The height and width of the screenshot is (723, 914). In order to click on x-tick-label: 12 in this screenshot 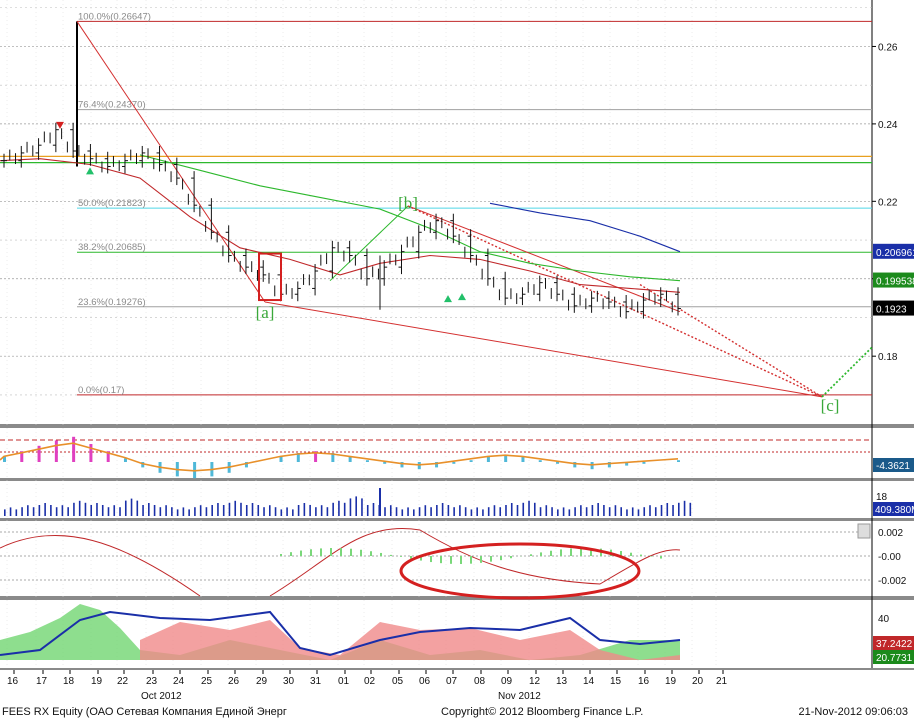, I will do `click(535, 681)`.